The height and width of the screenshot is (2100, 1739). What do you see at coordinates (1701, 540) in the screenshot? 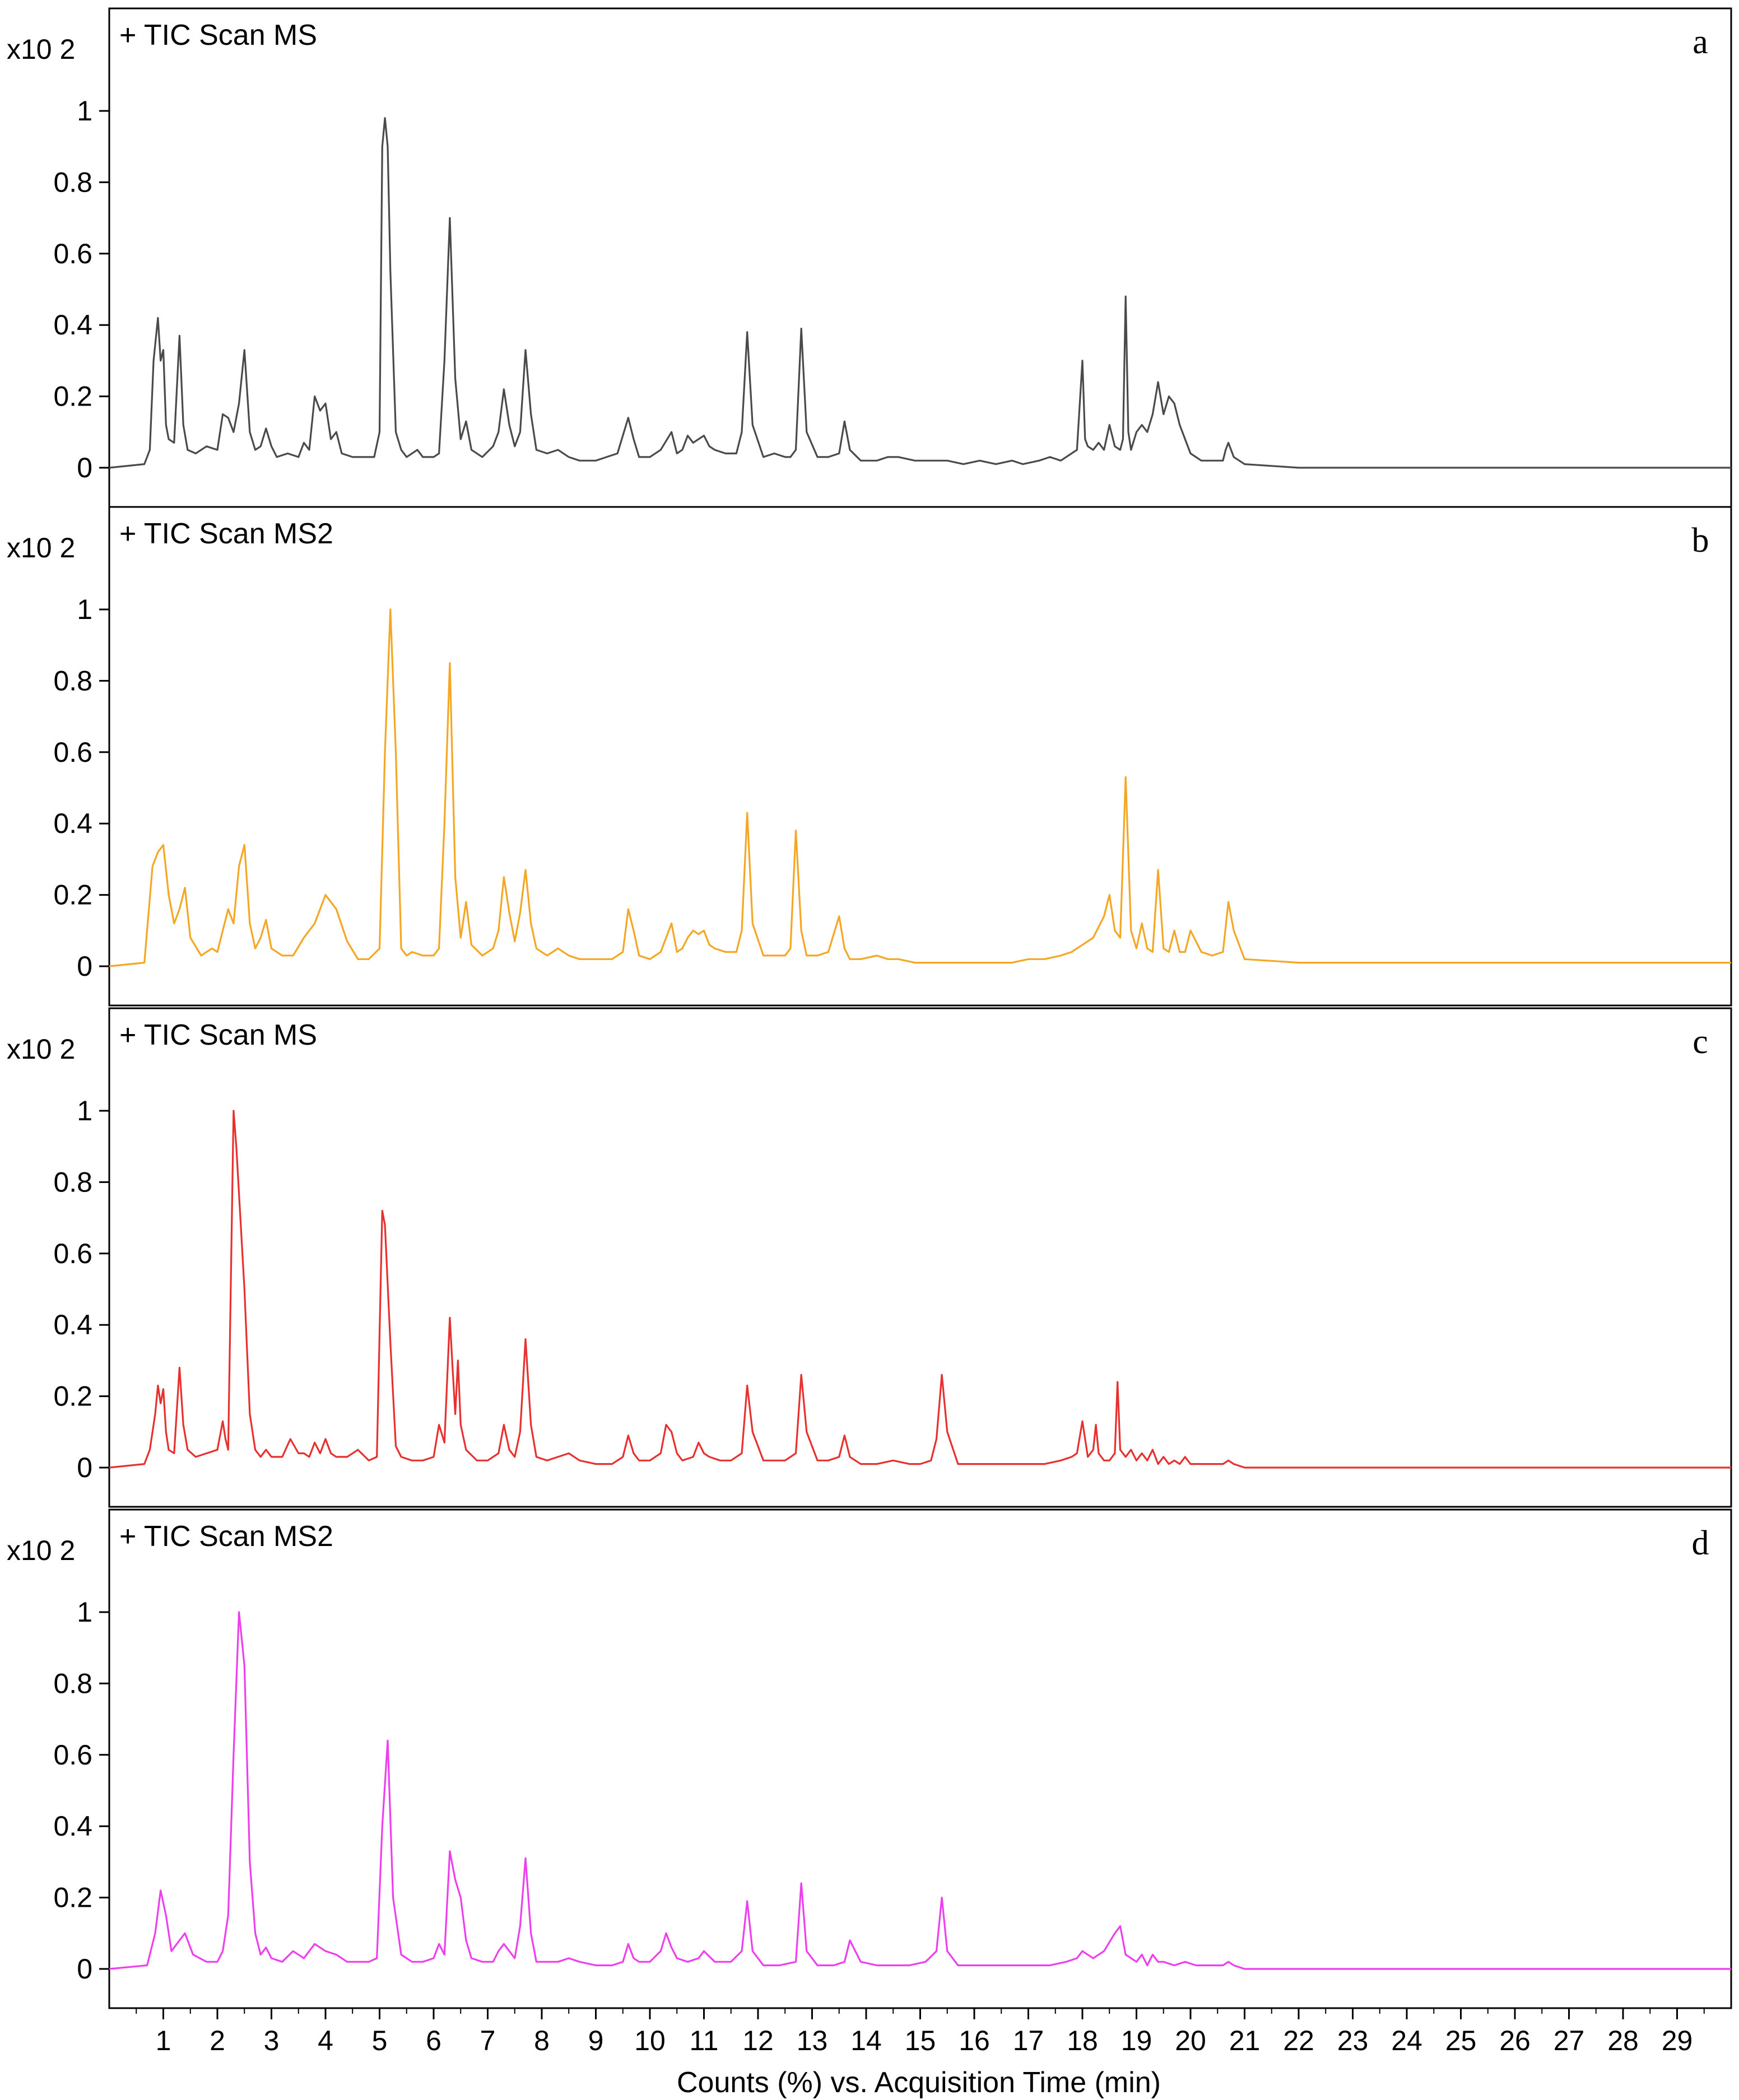
I see `panel-letter: b` at bounding box center [1701, 540].